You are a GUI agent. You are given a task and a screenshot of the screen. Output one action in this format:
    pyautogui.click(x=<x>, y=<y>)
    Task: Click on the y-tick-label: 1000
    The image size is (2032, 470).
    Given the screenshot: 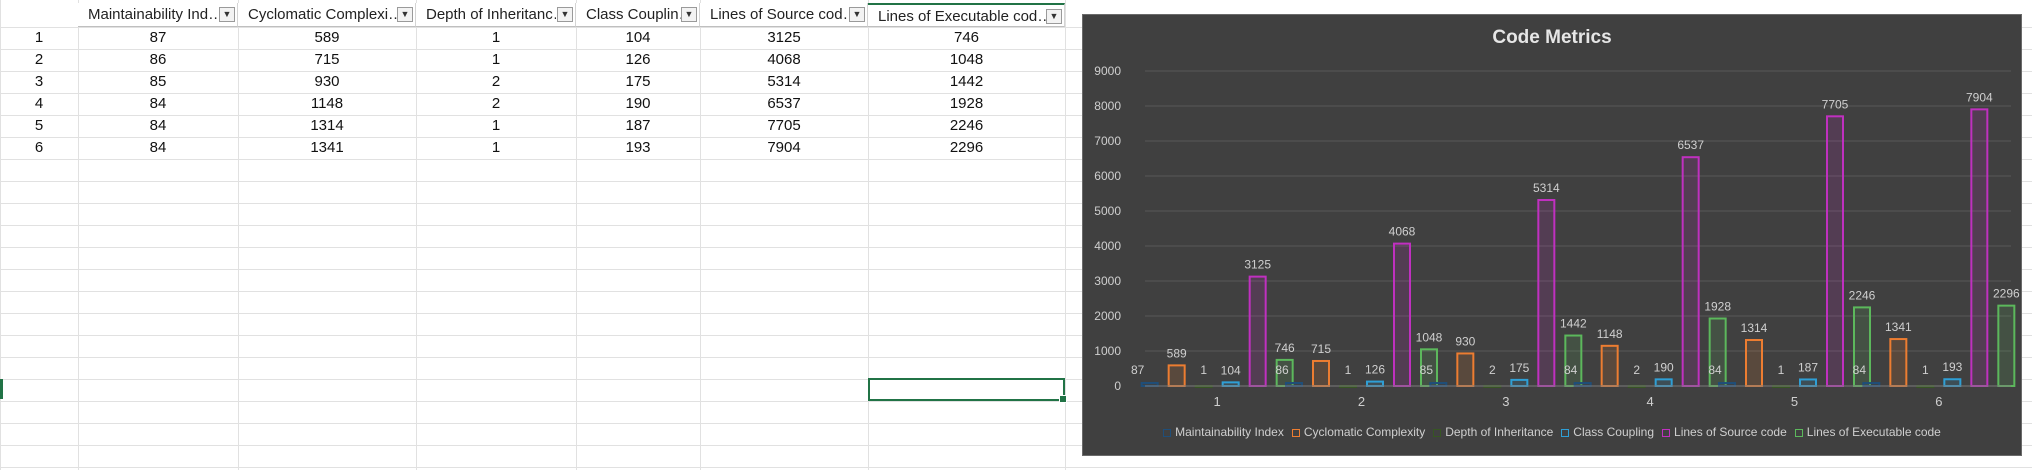 What is the action you would take?
    pyautogui.click(x=1107, y=351)
    